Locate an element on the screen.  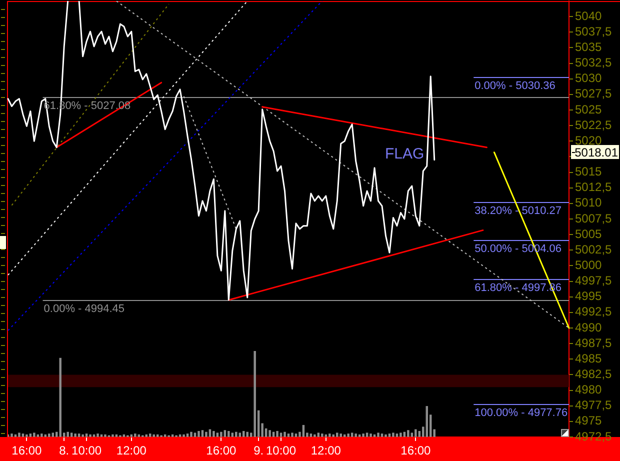
annotation: 0.00% - 4994.45 is located at coordinates (84, 309).